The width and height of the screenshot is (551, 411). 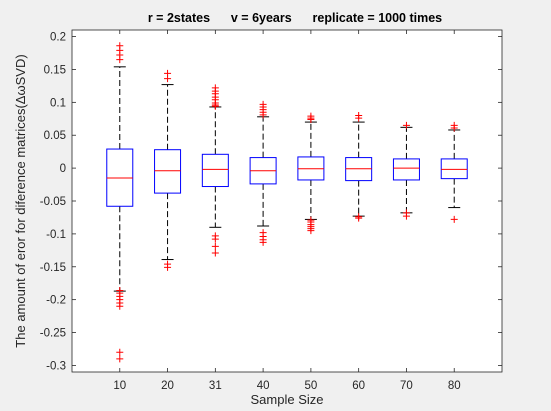 I want to click on y-tick-label: -0.2, so click(x=56, y=301).